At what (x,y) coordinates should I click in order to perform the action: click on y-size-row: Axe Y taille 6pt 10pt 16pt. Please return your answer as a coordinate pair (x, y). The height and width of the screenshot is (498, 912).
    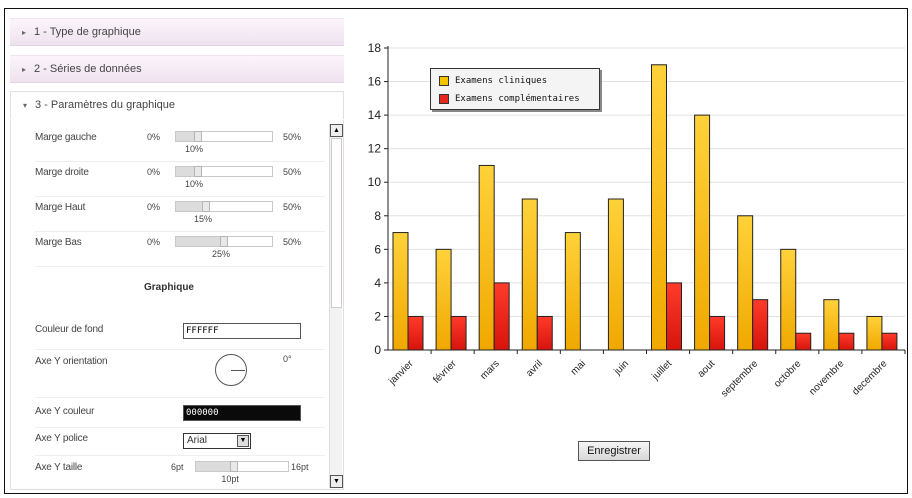
    Looking at the image, I should click on (180, 473).